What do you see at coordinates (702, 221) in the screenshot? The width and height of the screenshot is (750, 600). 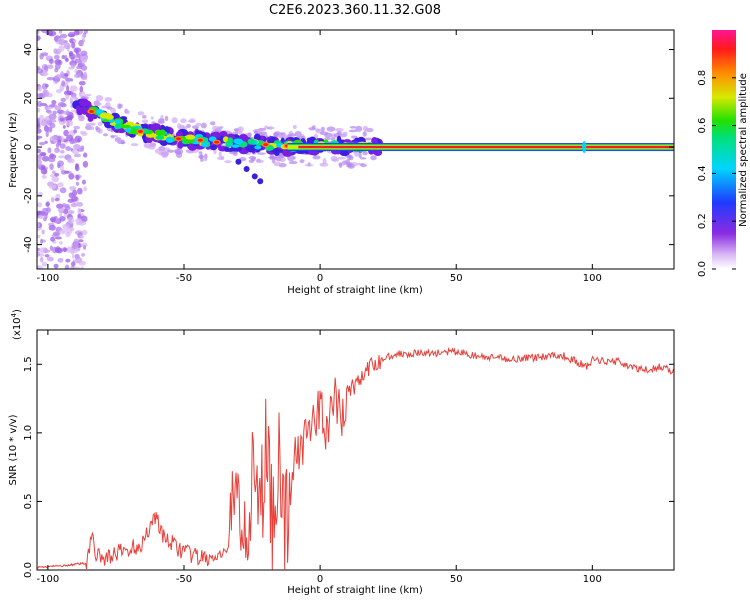 I see `colorbar-tick-label: 0.2` at bounding box center [702, 221].